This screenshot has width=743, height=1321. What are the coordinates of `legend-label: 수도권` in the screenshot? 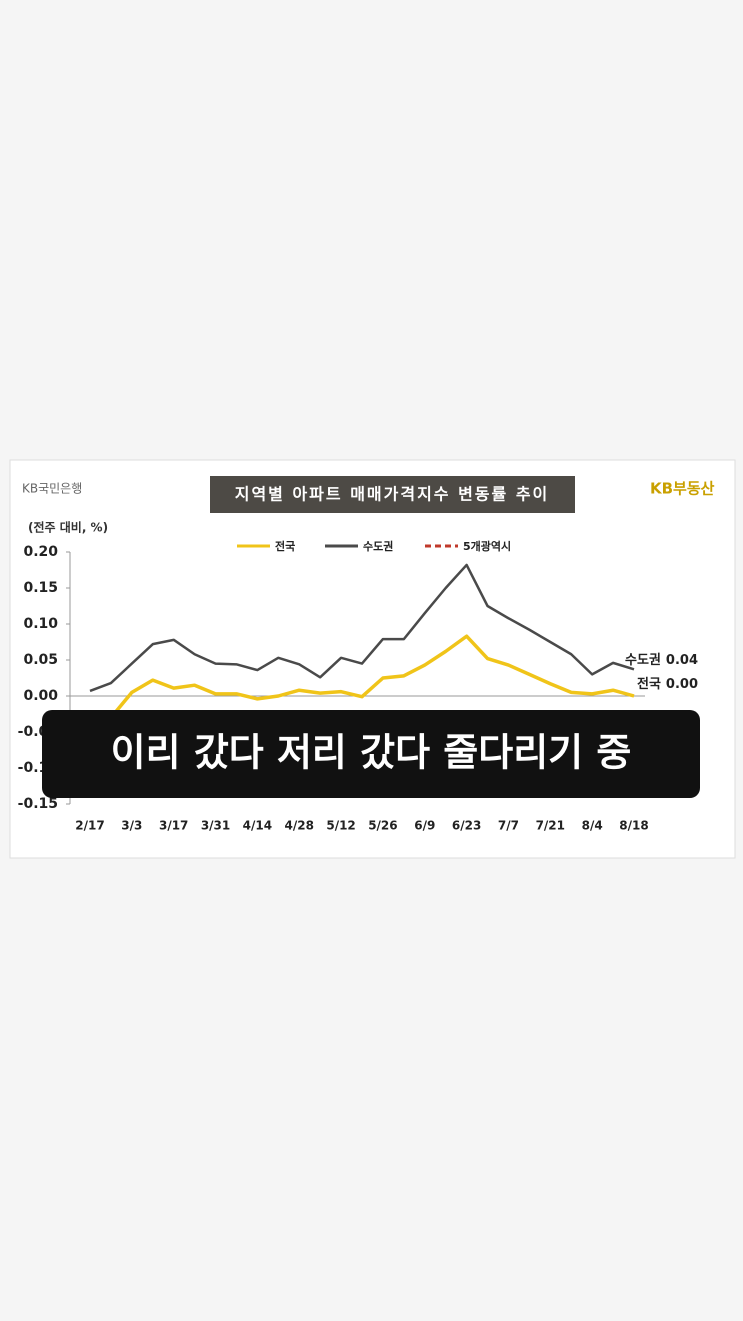 It's located at (378, 546).